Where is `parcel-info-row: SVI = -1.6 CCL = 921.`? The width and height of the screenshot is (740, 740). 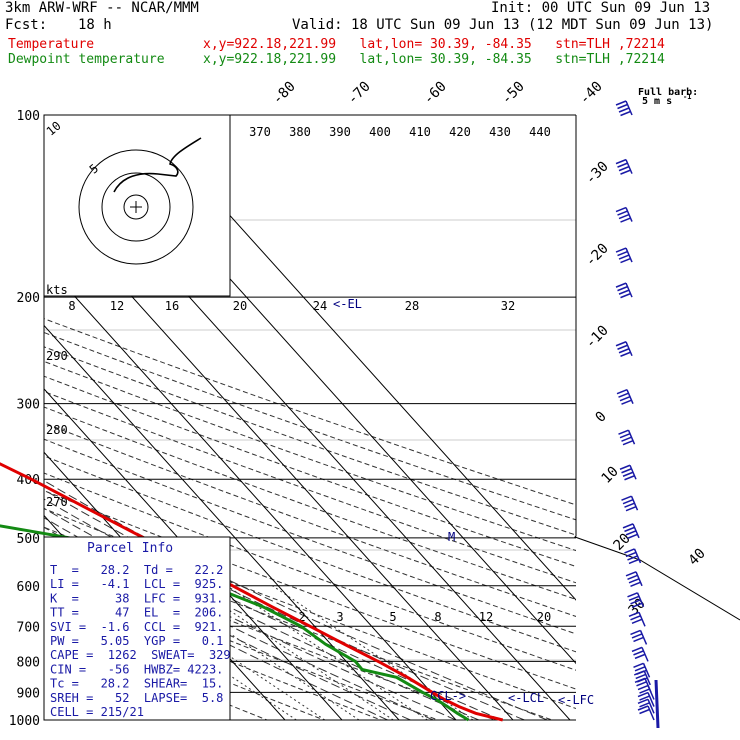 parcel-info-row: SVI = -1.6 CCL = 921. is located at coordinates (136, 627).